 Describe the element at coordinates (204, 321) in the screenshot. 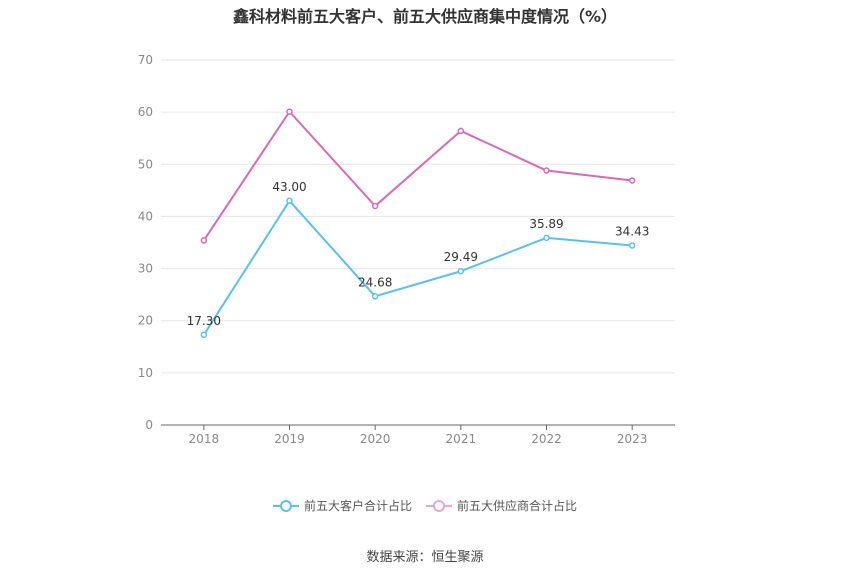

I see `data-label: 17.30` at that location.